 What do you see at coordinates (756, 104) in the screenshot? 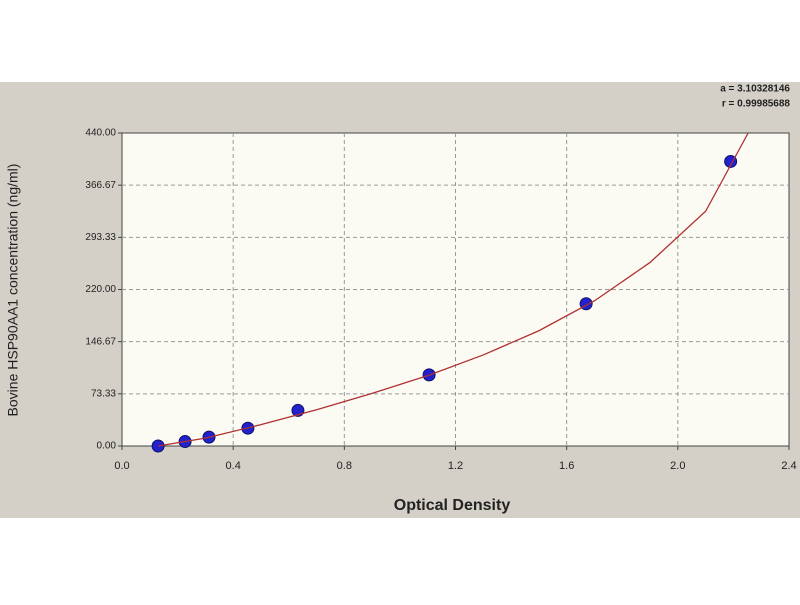
I see `annotation: r = 0.99985688` at bounding box center [756, 104].